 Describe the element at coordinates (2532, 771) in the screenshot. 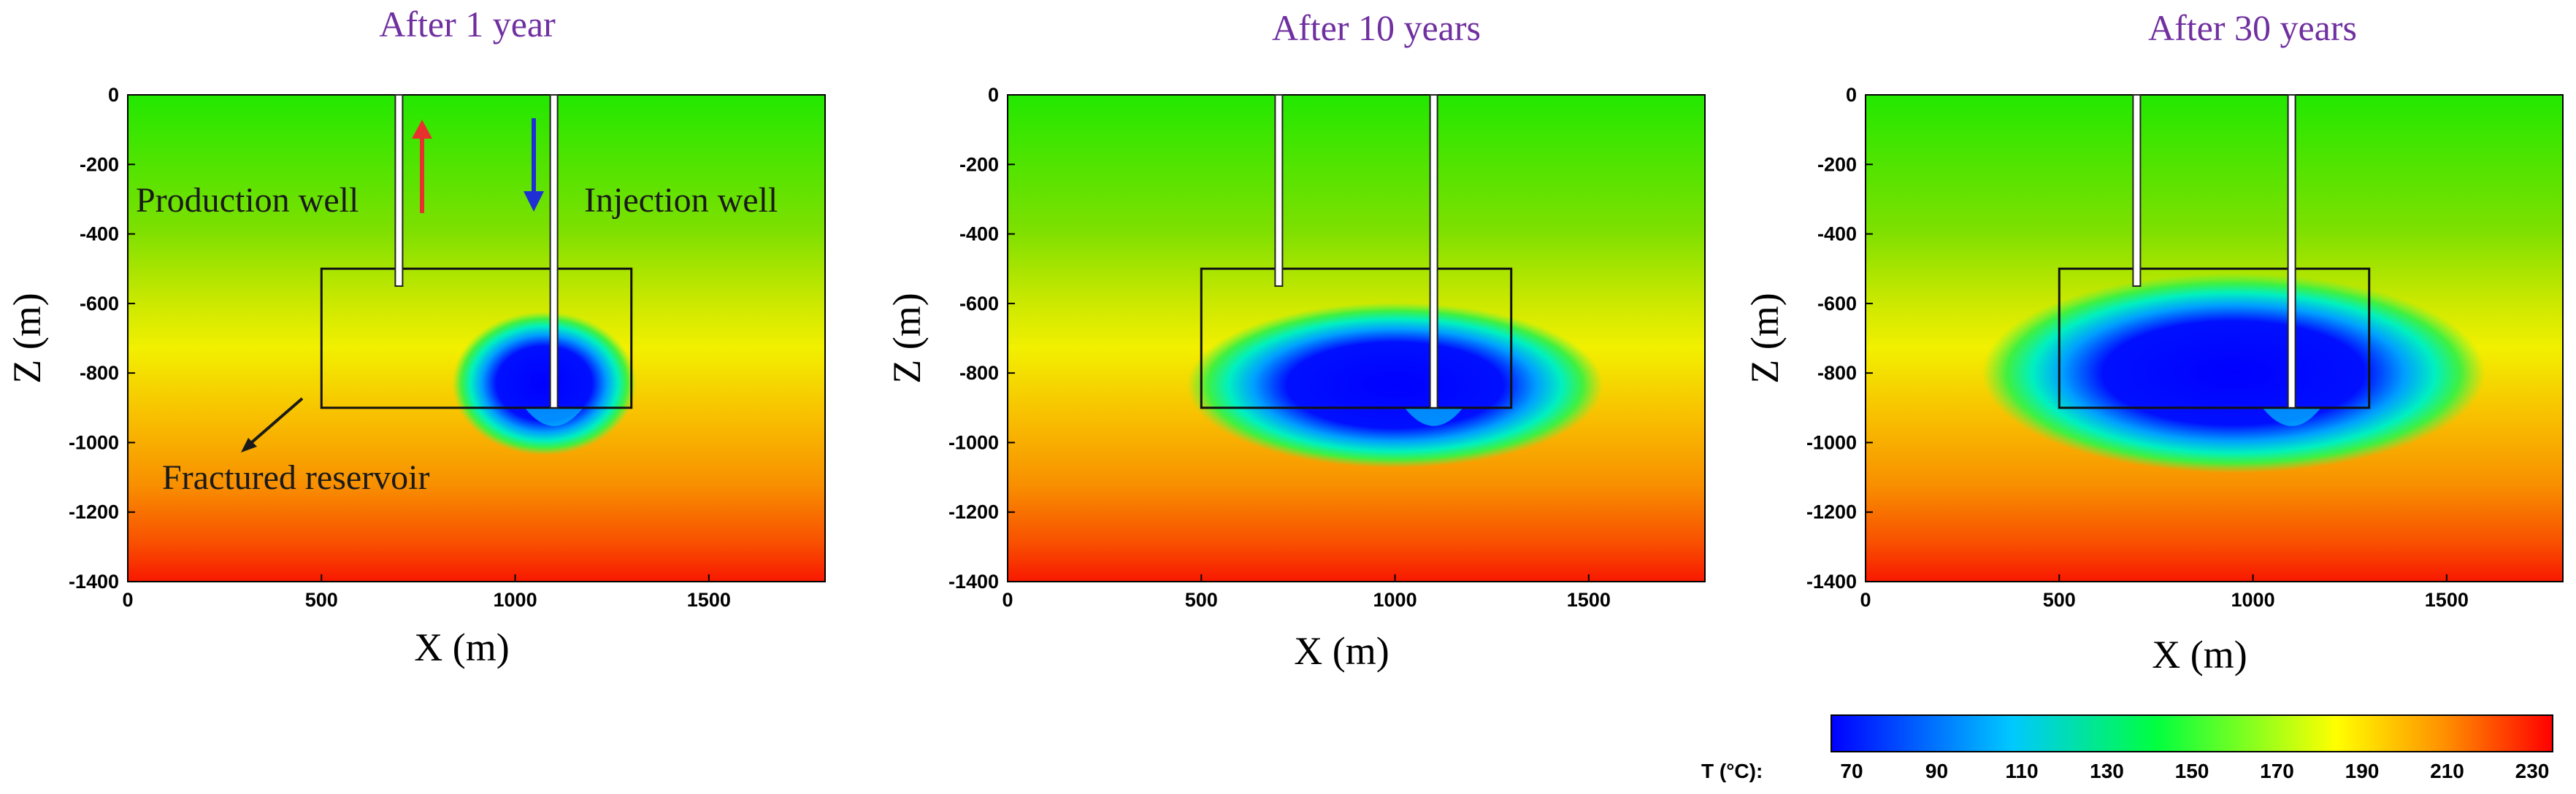

I see `colorbar-tick-label: 230` at that location.